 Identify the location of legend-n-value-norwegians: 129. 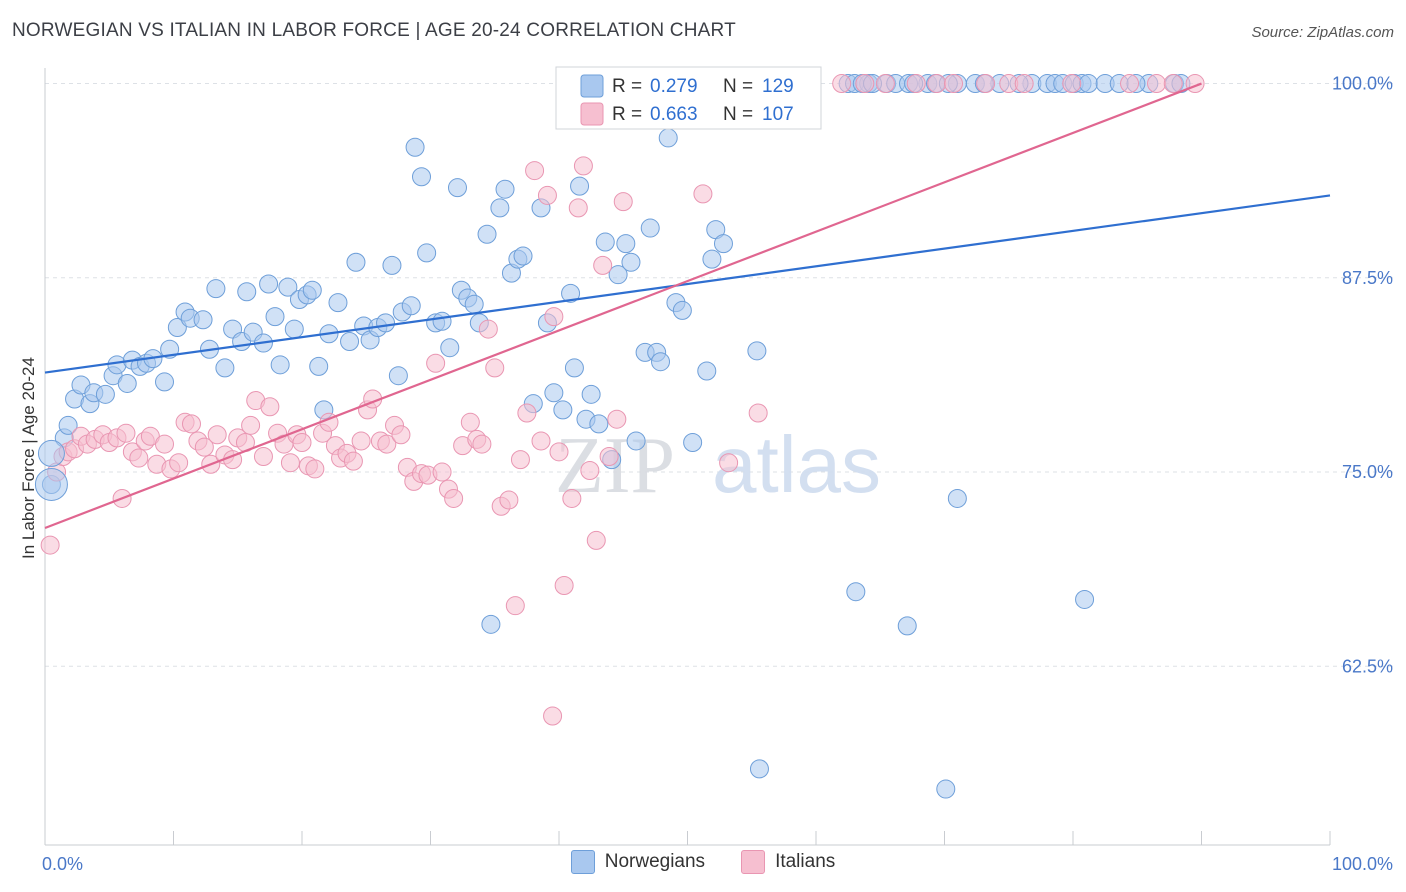
(778, 86).